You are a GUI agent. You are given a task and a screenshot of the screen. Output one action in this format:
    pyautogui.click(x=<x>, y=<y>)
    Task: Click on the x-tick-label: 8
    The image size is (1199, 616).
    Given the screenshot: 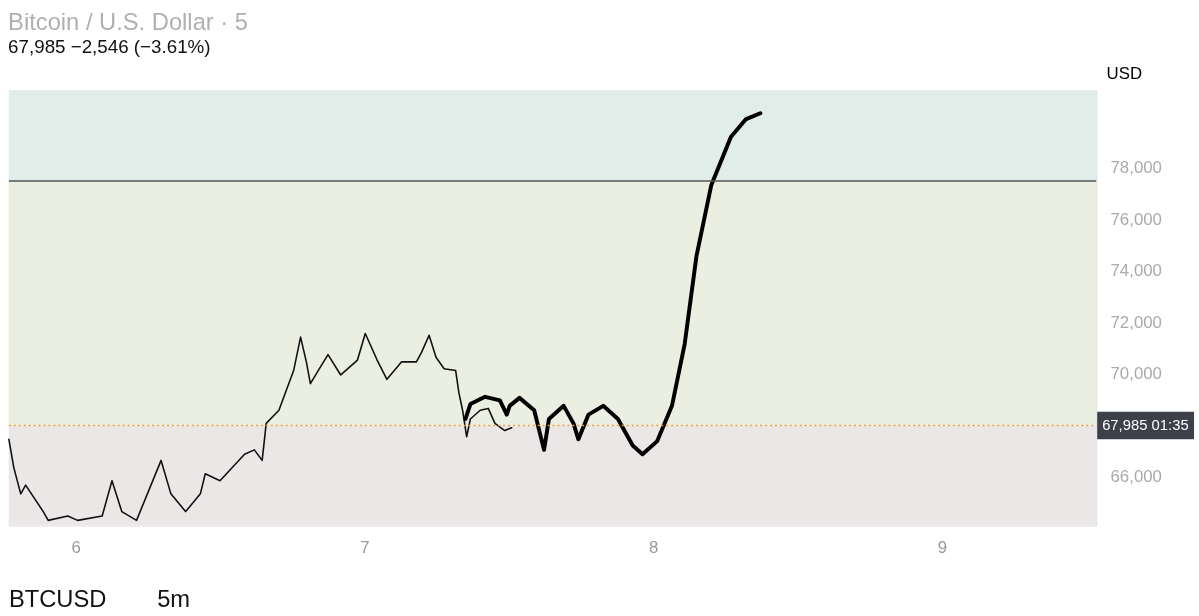 What is the action you would take?
    pyautogui.click(x=654, y=547)
    